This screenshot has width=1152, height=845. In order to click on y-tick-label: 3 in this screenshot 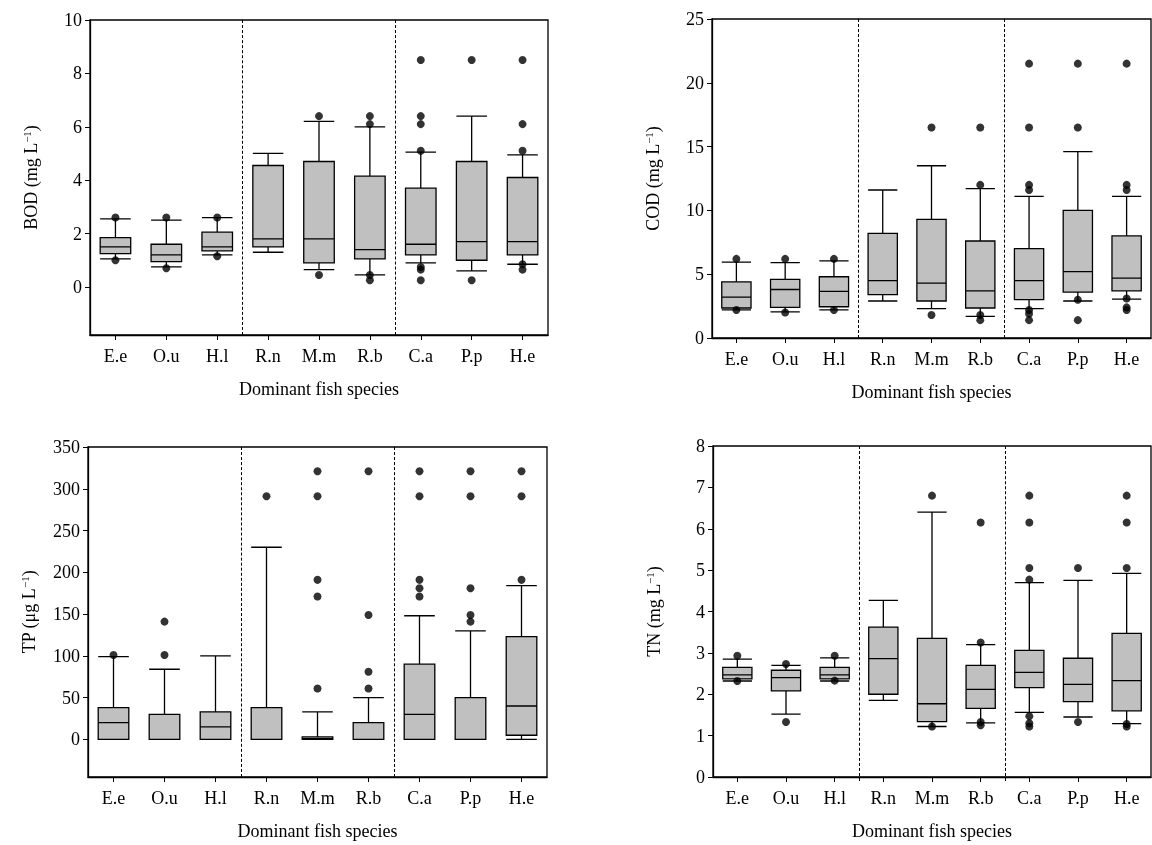, I will do `click(700, 652)`.